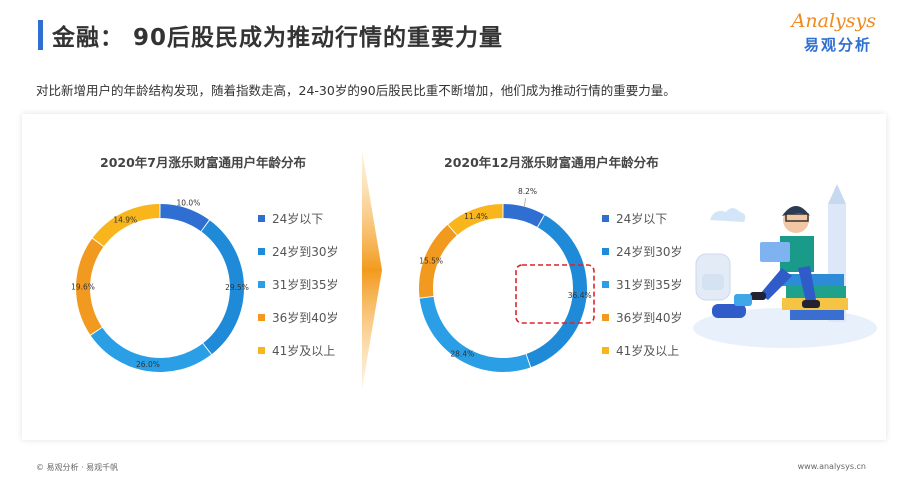 The image size is (900, 478). Describe the element at coordinates (649, 318) in the screenshot. I see `chart2-legend-label-3: 36岁到40岁` at that location.